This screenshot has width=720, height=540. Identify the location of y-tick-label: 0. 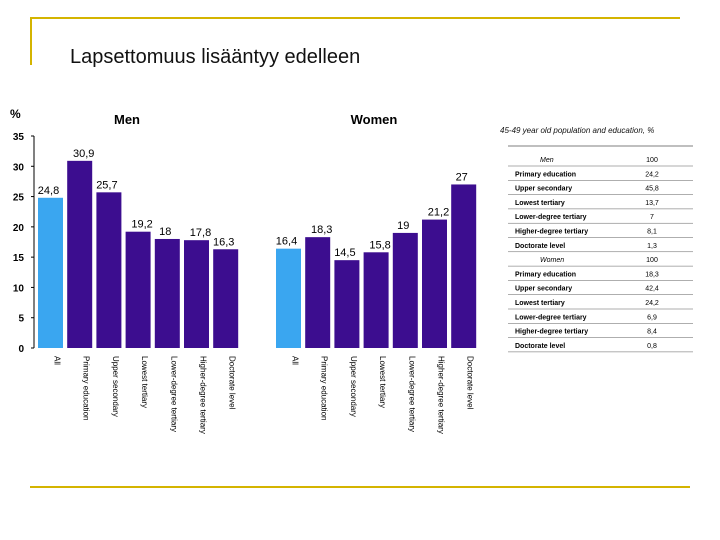
(21, 349).